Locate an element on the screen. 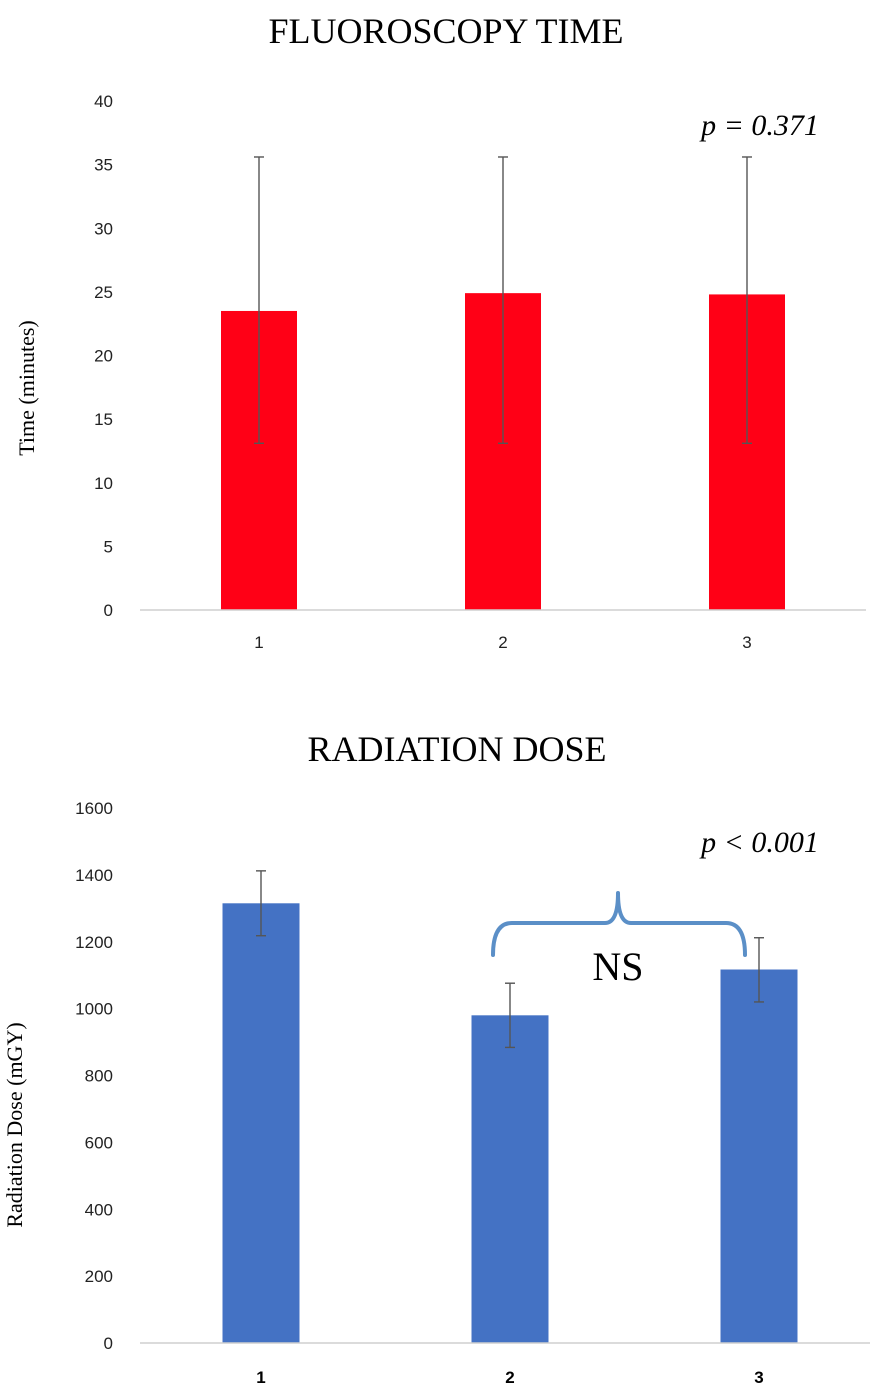  chart-title: RADIATION DOSE is located at coordinates (457, 749).